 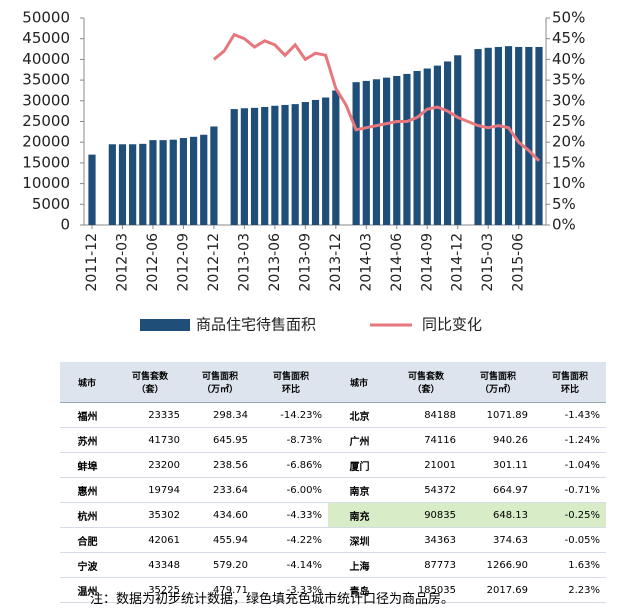 I want to click on cell: 238.56, so click(x=220, y=465).